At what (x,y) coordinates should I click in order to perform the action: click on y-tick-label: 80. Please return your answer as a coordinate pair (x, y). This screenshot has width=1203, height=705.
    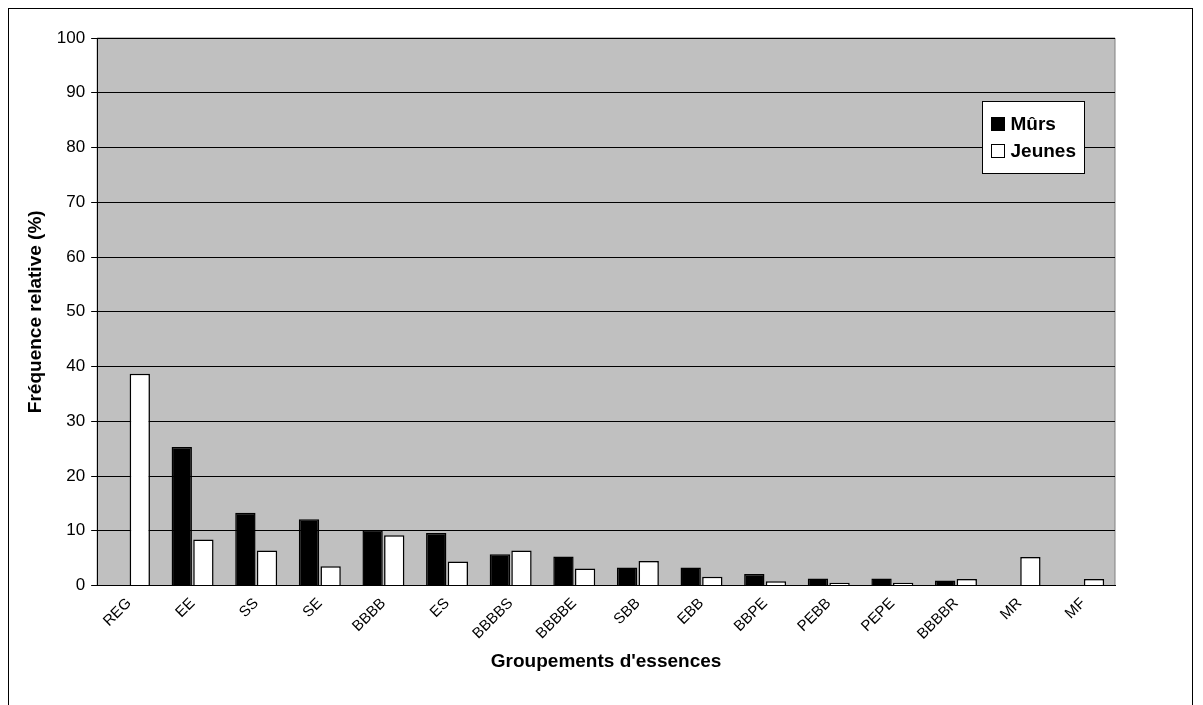
    Looking at the image, I should click on (76, 147).